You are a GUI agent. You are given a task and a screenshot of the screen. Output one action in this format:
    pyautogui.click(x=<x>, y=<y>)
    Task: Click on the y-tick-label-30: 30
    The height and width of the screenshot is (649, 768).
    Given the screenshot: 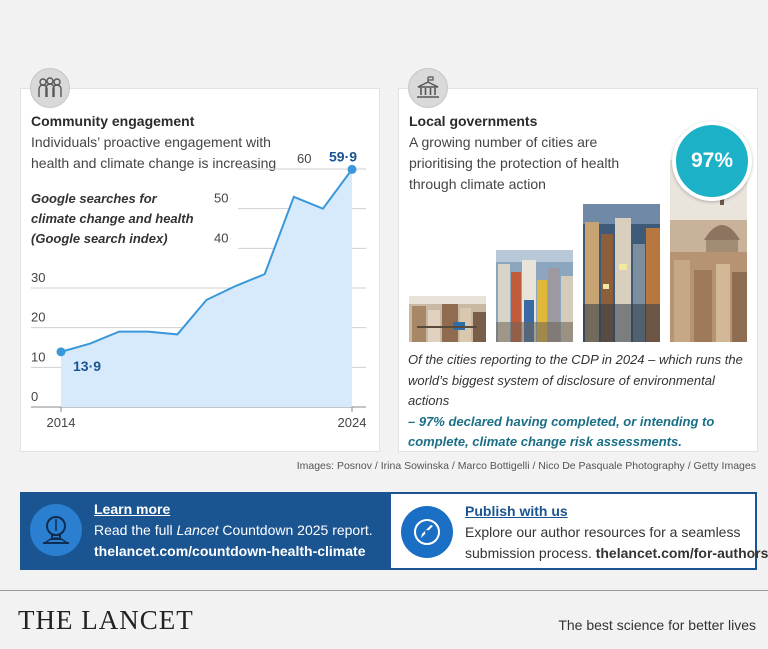 What is the action you would take?
    pyautogui.click(x=38, y=277)
    